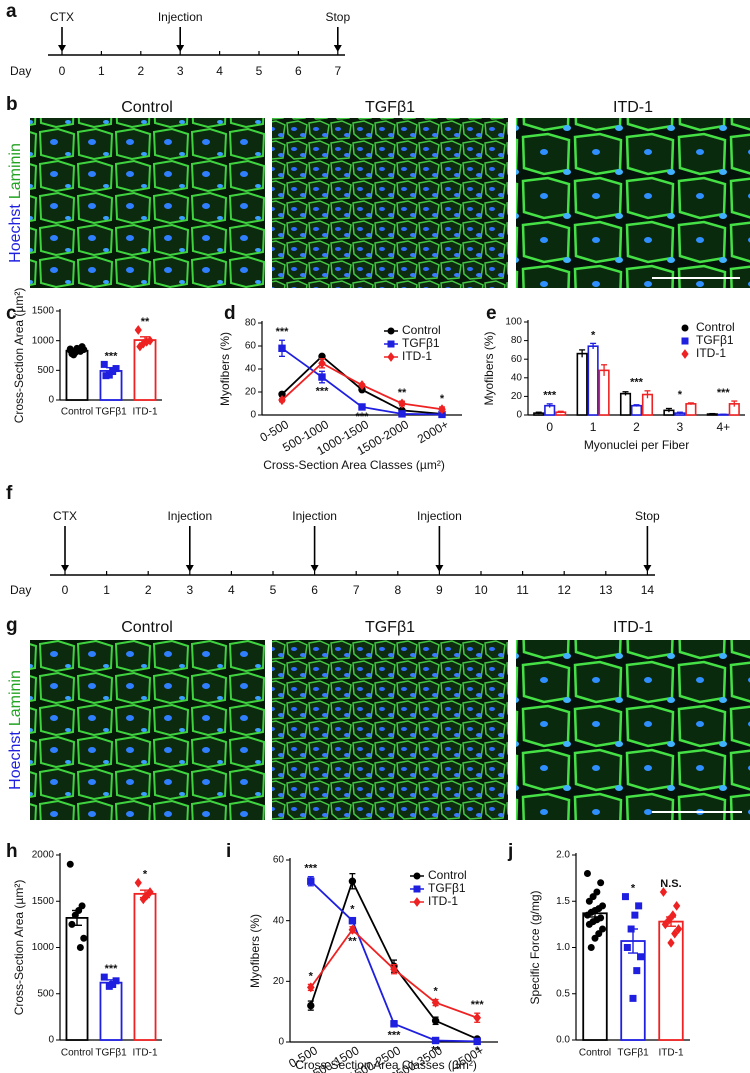 This screenshot has width=750, height=1073. Describe the element at coordinates (11, 11) in the screenshot. I see `panel-label: a` at that location.